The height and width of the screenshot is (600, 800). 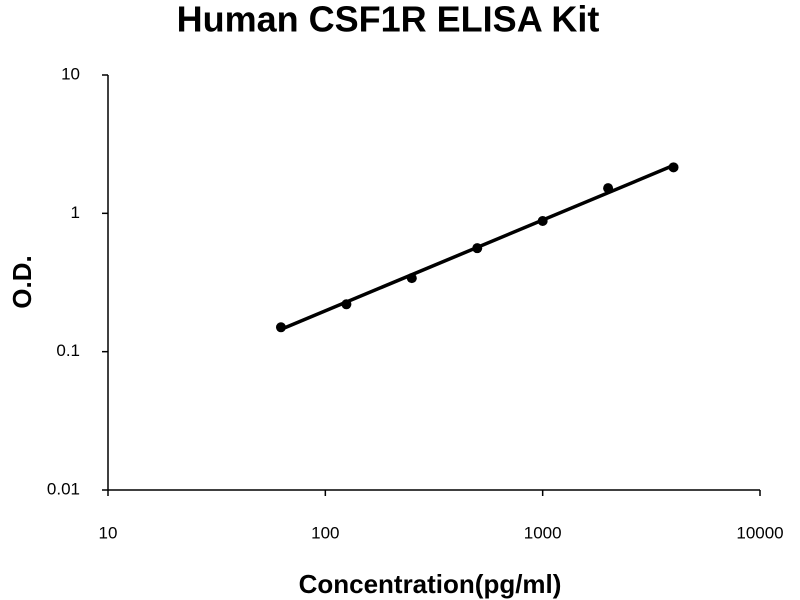 I want to click on x-axis-label: Concentration(pg/ml), so click(x=430, y=584).